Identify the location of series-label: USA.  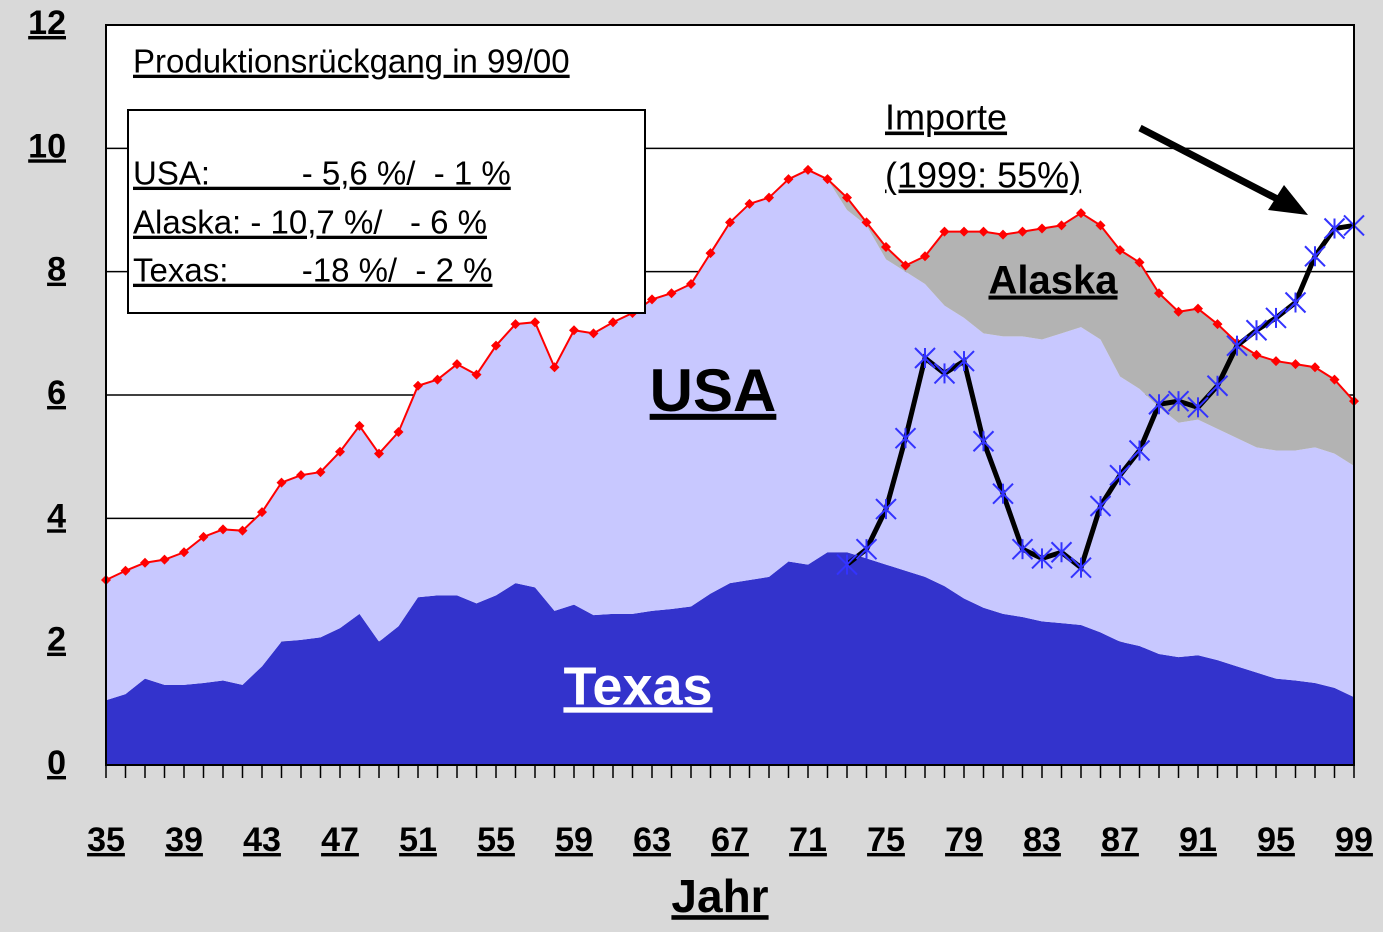
(713, 390).